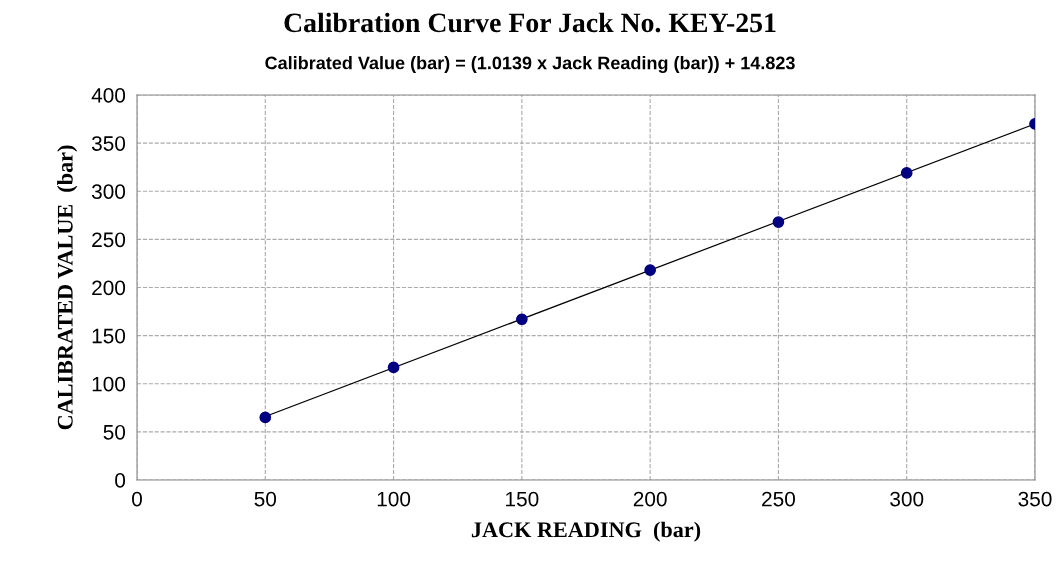  Describe the element at coordinates (108, 191) in the screenshot. I see `y-tick-label: 300` at that location.